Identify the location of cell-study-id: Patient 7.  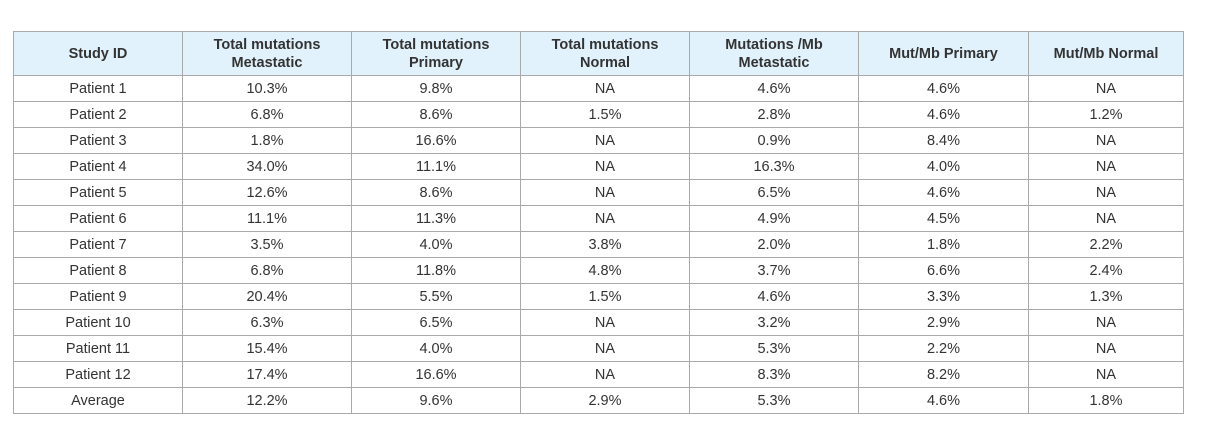
(98, 244).